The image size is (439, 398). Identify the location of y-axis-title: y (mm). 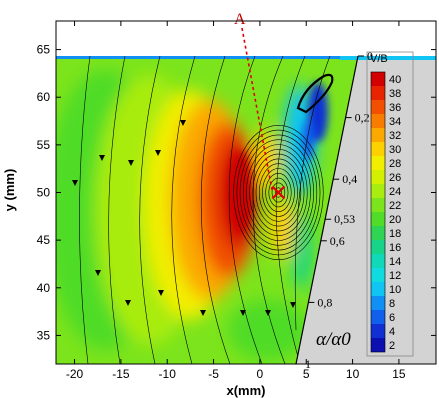
(9, 190).